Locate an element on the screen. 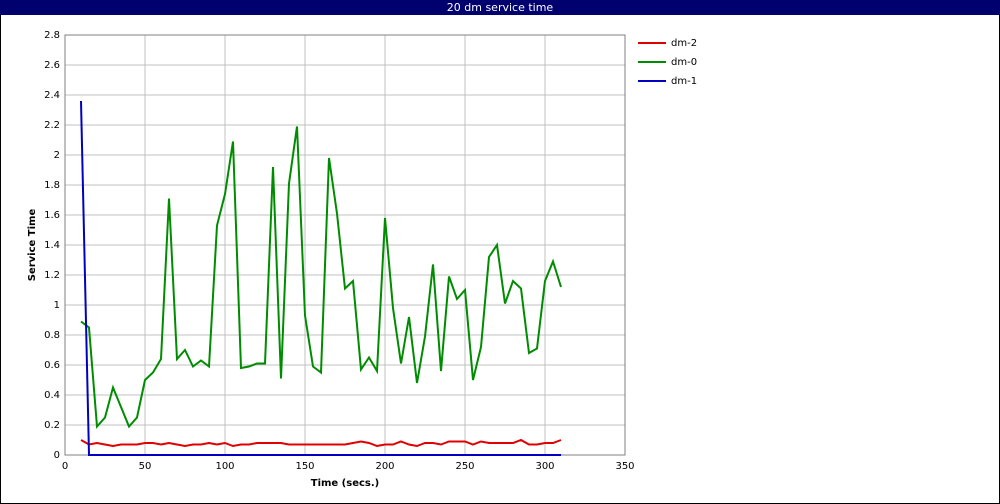  title-bar is located at coordinates (500, 7).